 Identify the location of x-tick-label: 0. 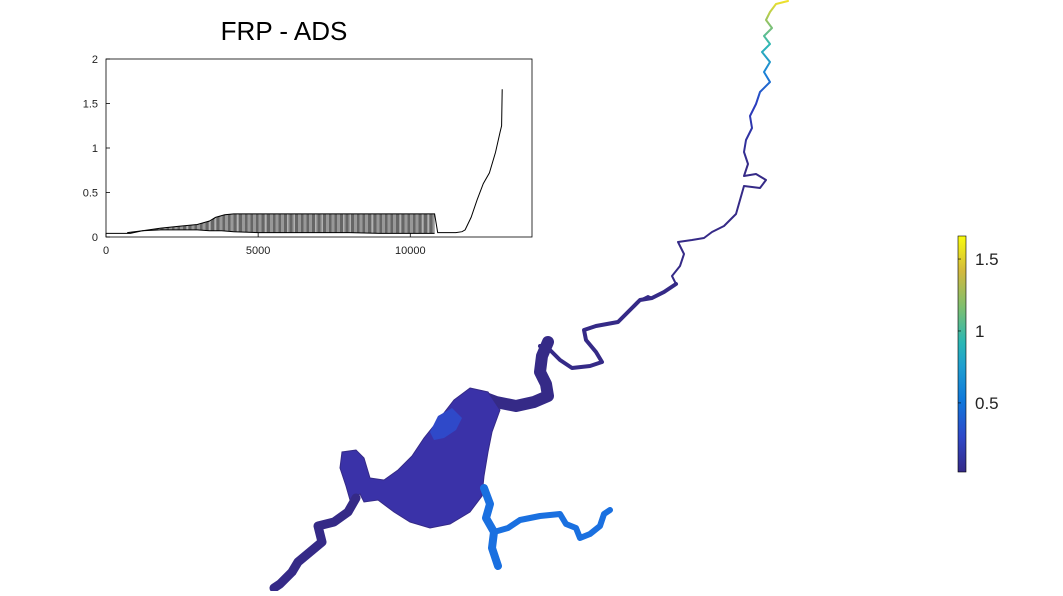
(106, 251).